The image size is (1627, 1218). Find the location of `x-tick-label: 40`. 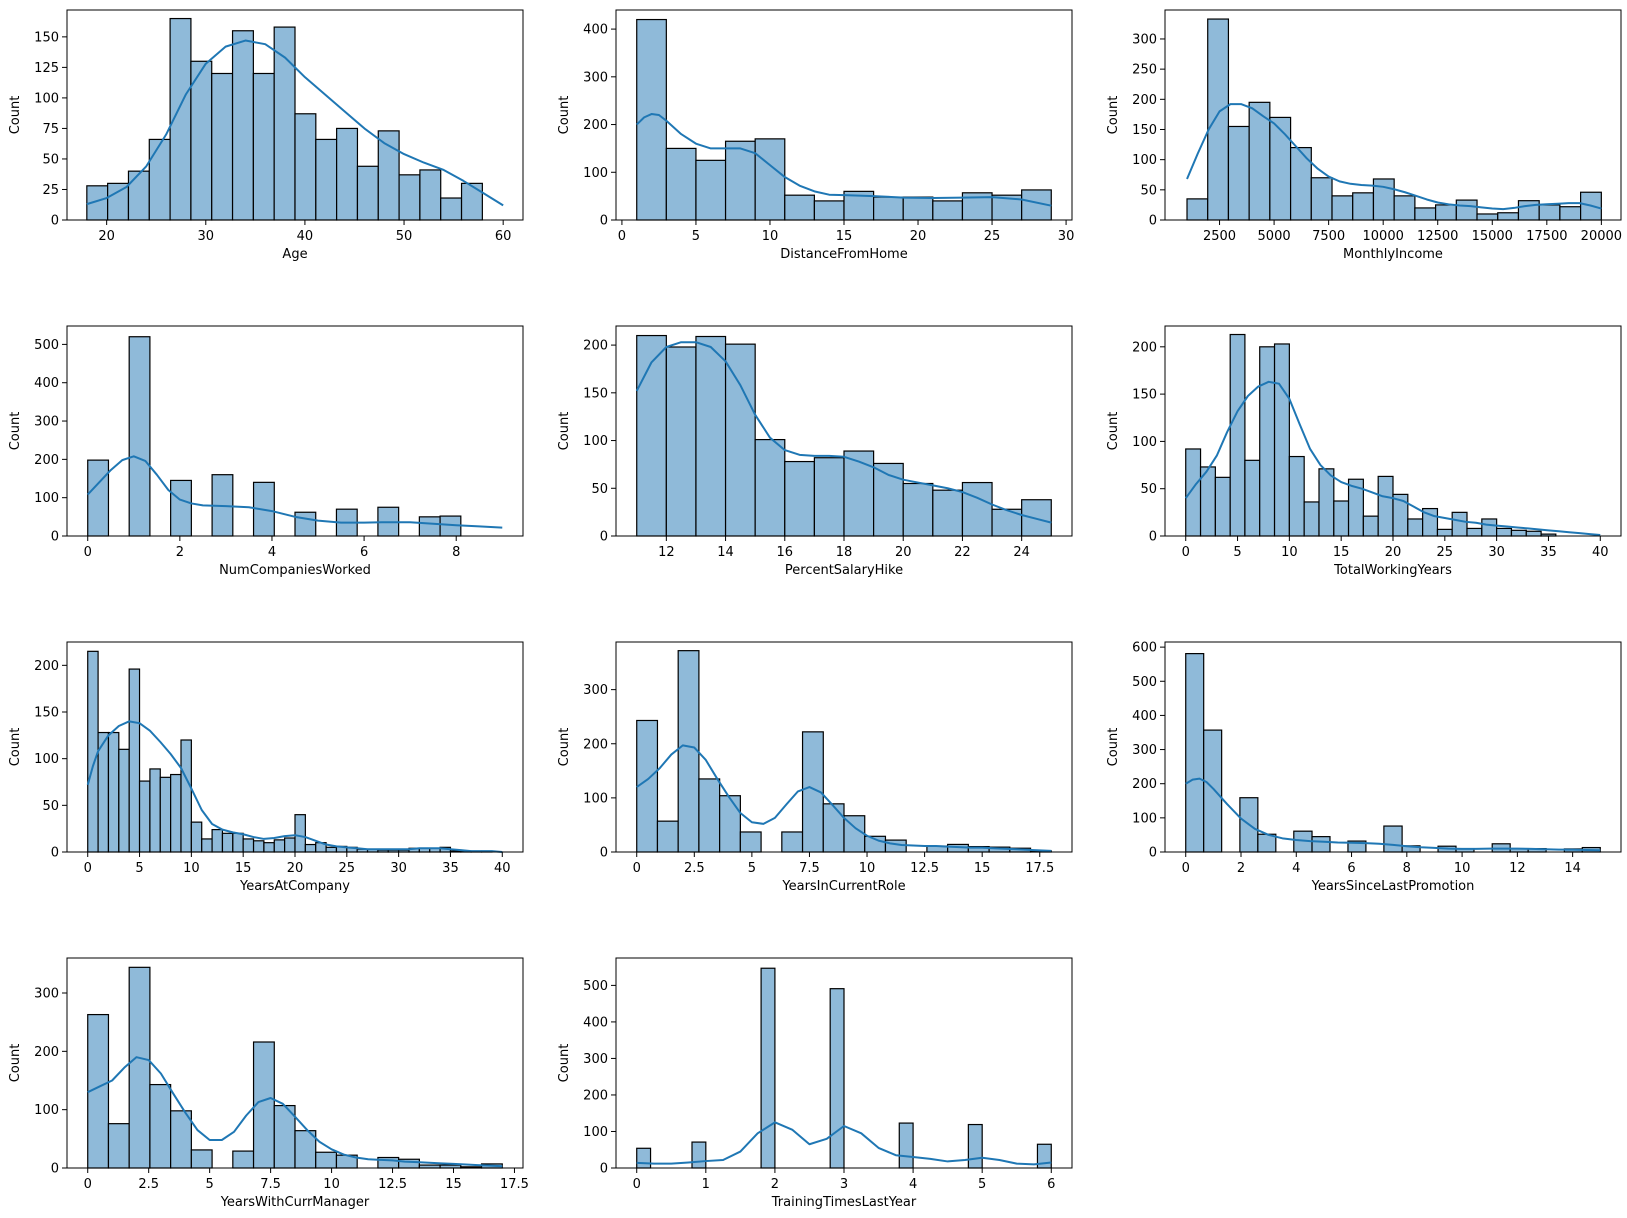

x-tick-label: 40 is located at coordinates (305, 236).